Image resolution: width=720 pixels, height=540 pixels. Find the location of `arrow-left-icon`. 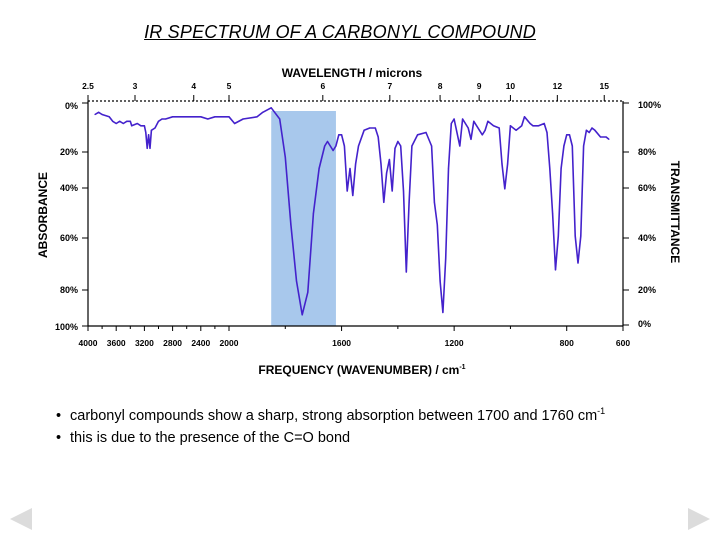

arrow-left-icon is located at coordinates (21, 519).